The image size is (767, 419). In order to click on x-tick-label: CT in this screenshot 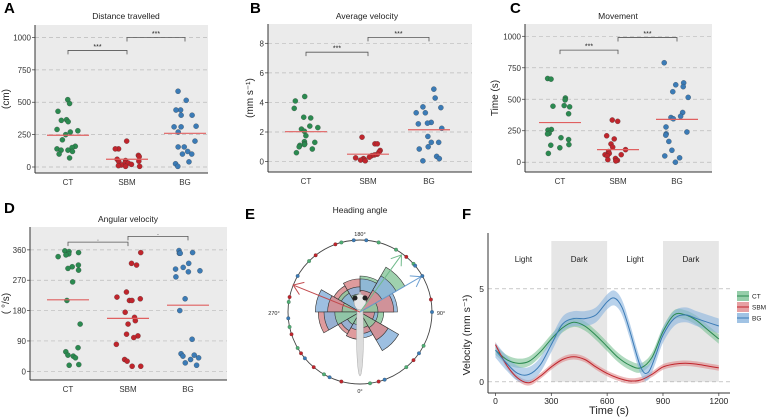, I will do `click(306, 181)`.